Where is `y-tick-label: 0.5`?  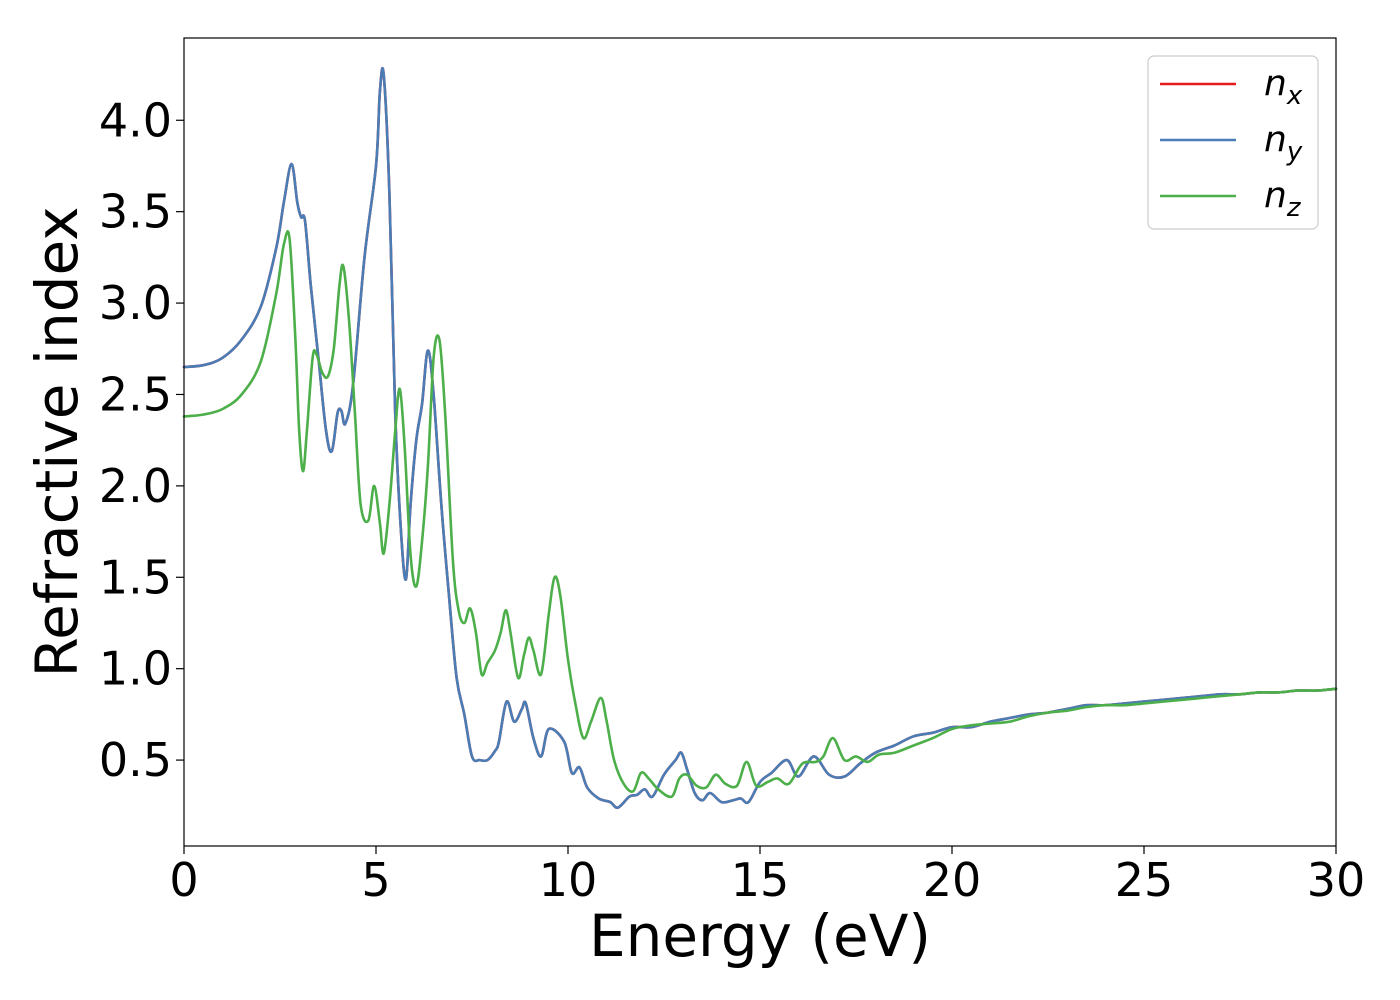
y-tick-label: 0.5 is located at coordinates (135, 760).